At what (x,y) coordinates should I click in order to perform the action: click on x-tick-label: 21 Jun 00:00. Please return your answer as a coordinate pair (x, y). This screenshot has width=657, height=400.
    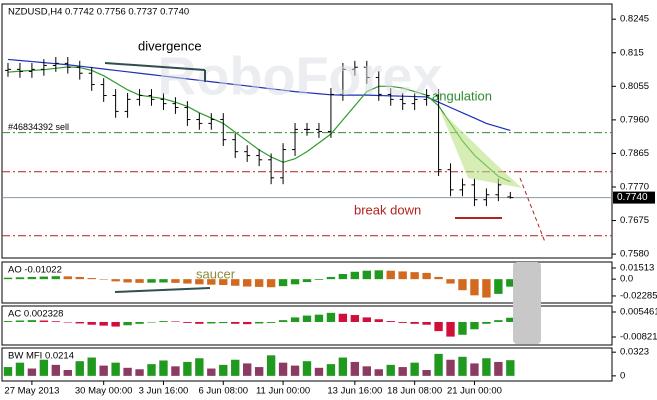
    Looking at the image, I should click on (474, 391).